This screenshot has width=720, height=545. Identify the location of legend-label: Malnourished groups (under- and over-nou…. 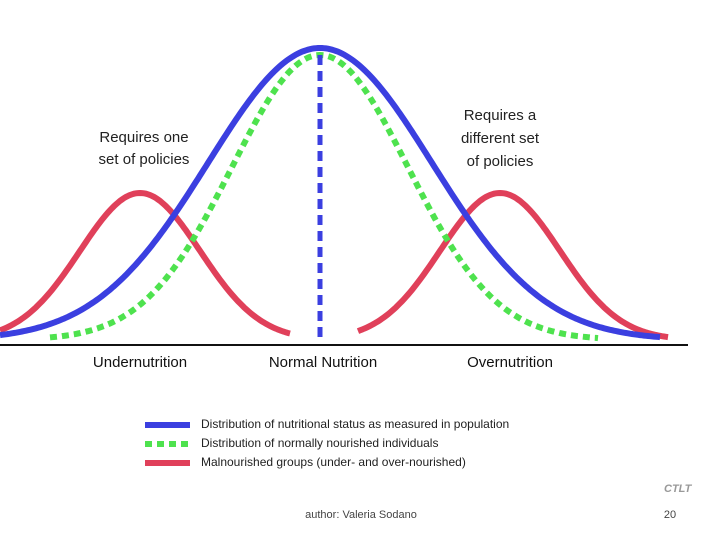
(333, 462).